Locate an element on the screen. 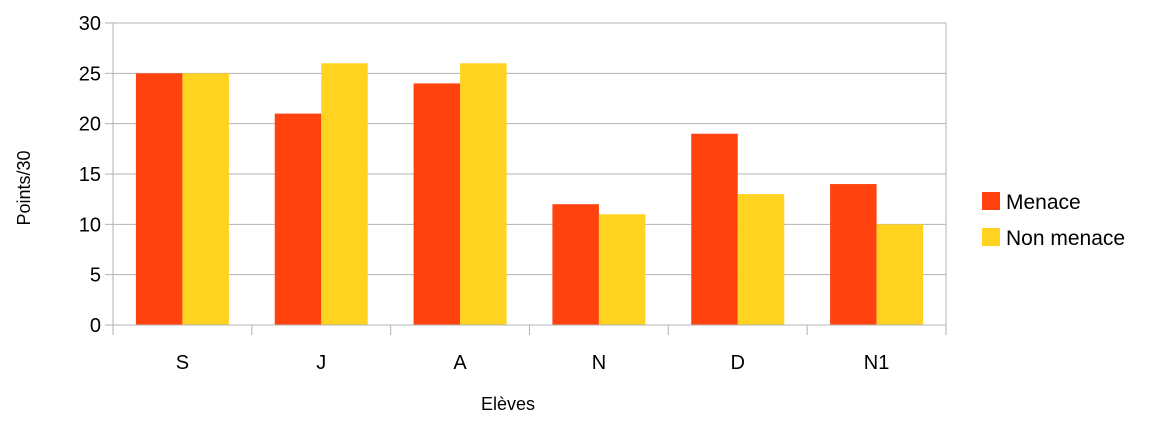  bar-menace-n1 is located at coordinates (853, 254).